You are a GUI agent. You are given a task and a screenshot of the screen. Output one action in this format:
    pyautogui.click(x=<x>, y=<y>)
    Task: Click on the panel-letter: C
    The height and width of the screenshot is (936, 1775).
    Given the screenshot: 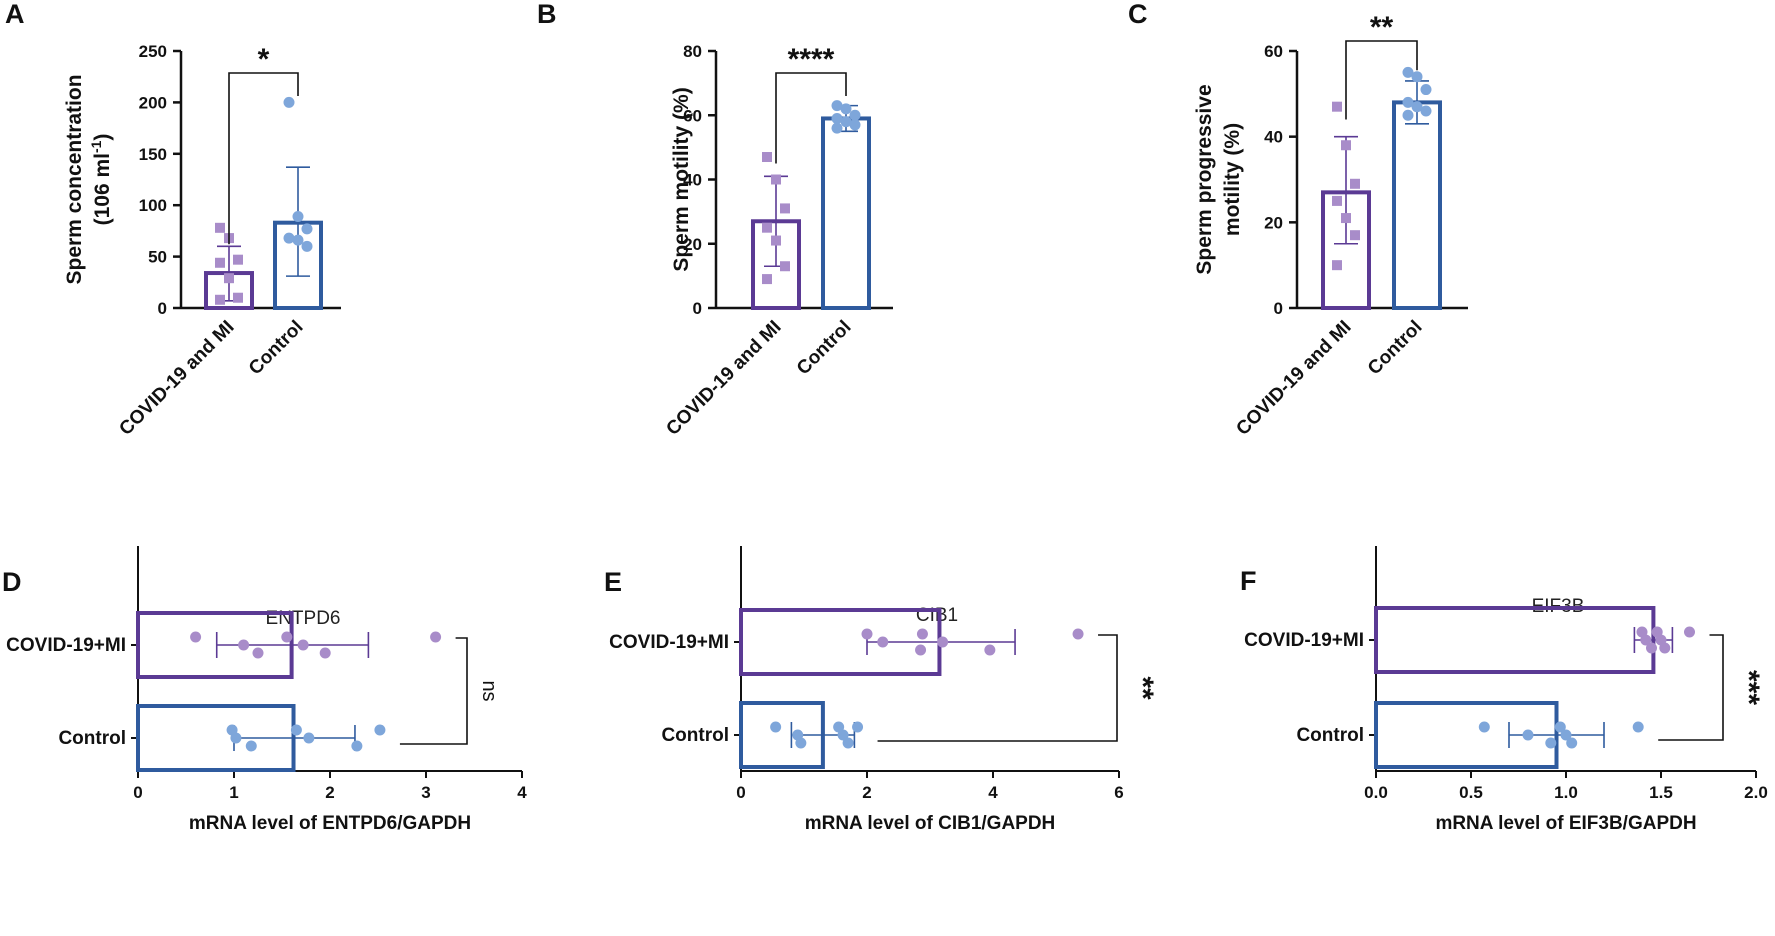 What is the action you would take?
    pyautogui.click(x=1138, y=14)
    